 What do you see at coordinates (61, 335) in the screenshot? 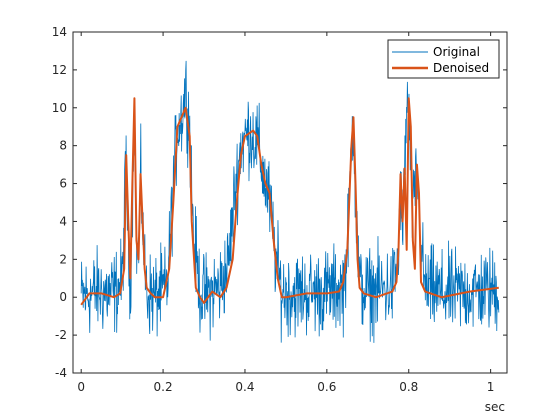
I see `y-tick-label: -2` at bounding box center [61, 335].